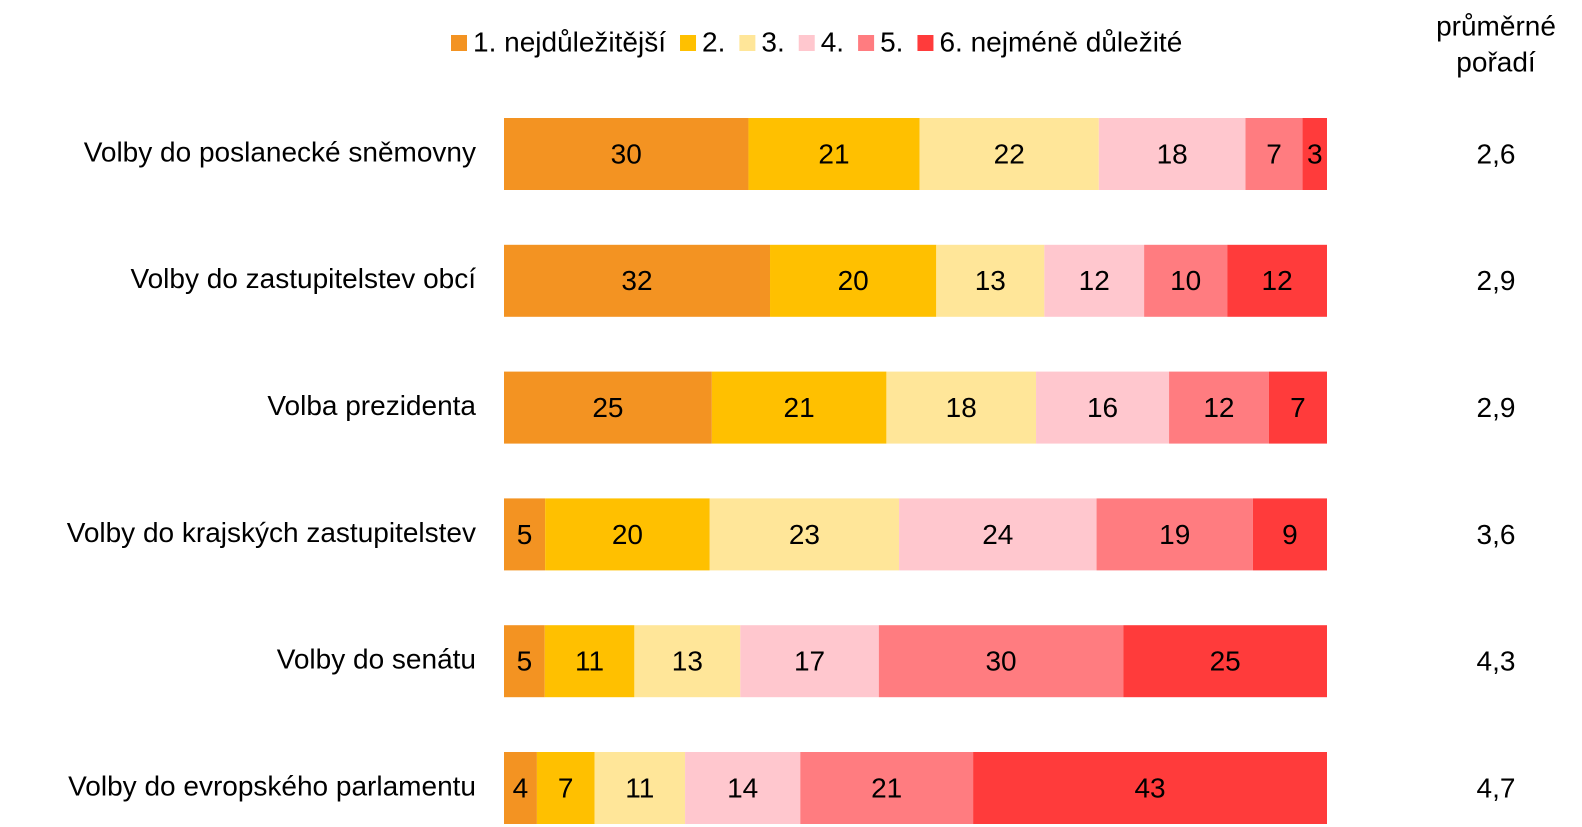 This screenshot has height=827, width=1582. I want to click on average-title: pořadí, so click(1496, 61).